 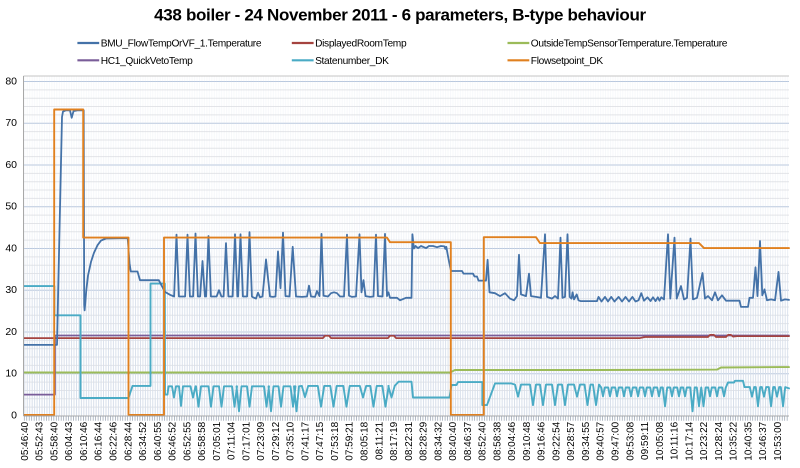 What do you see at coordinates (556, 440) in the screenshot?
I see `svg-text: 09:22:54` at bounding box center [556, 440].